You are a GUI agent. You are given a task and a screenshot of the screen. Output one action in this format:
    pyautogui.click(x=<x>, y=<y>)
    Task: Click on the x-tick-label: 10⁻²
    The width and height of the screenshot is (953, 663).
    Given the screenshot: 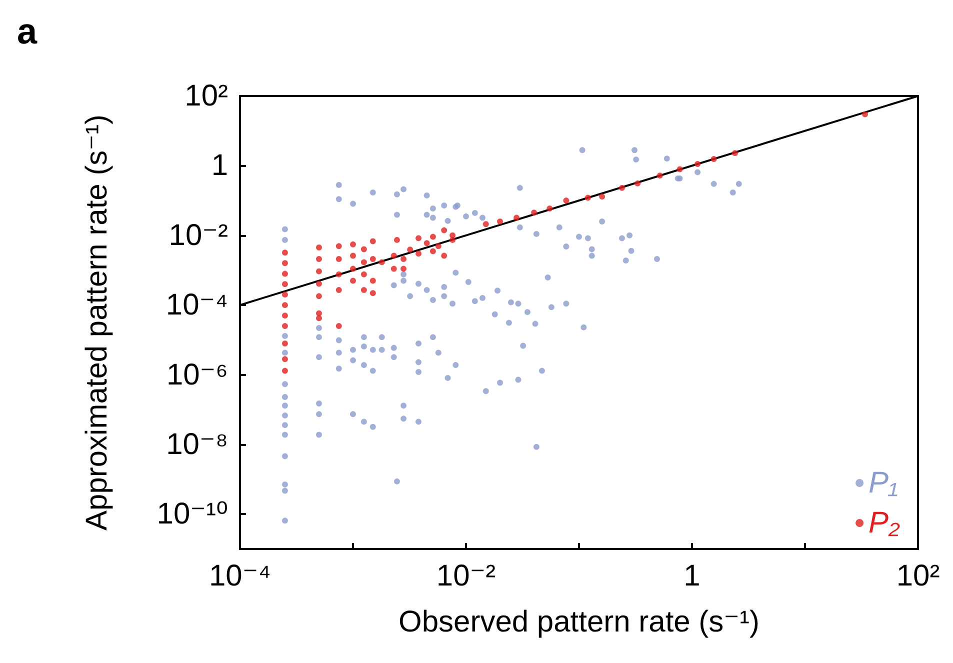 What is the action you would take?
    pyautogui.click(x=466, y=576)
    